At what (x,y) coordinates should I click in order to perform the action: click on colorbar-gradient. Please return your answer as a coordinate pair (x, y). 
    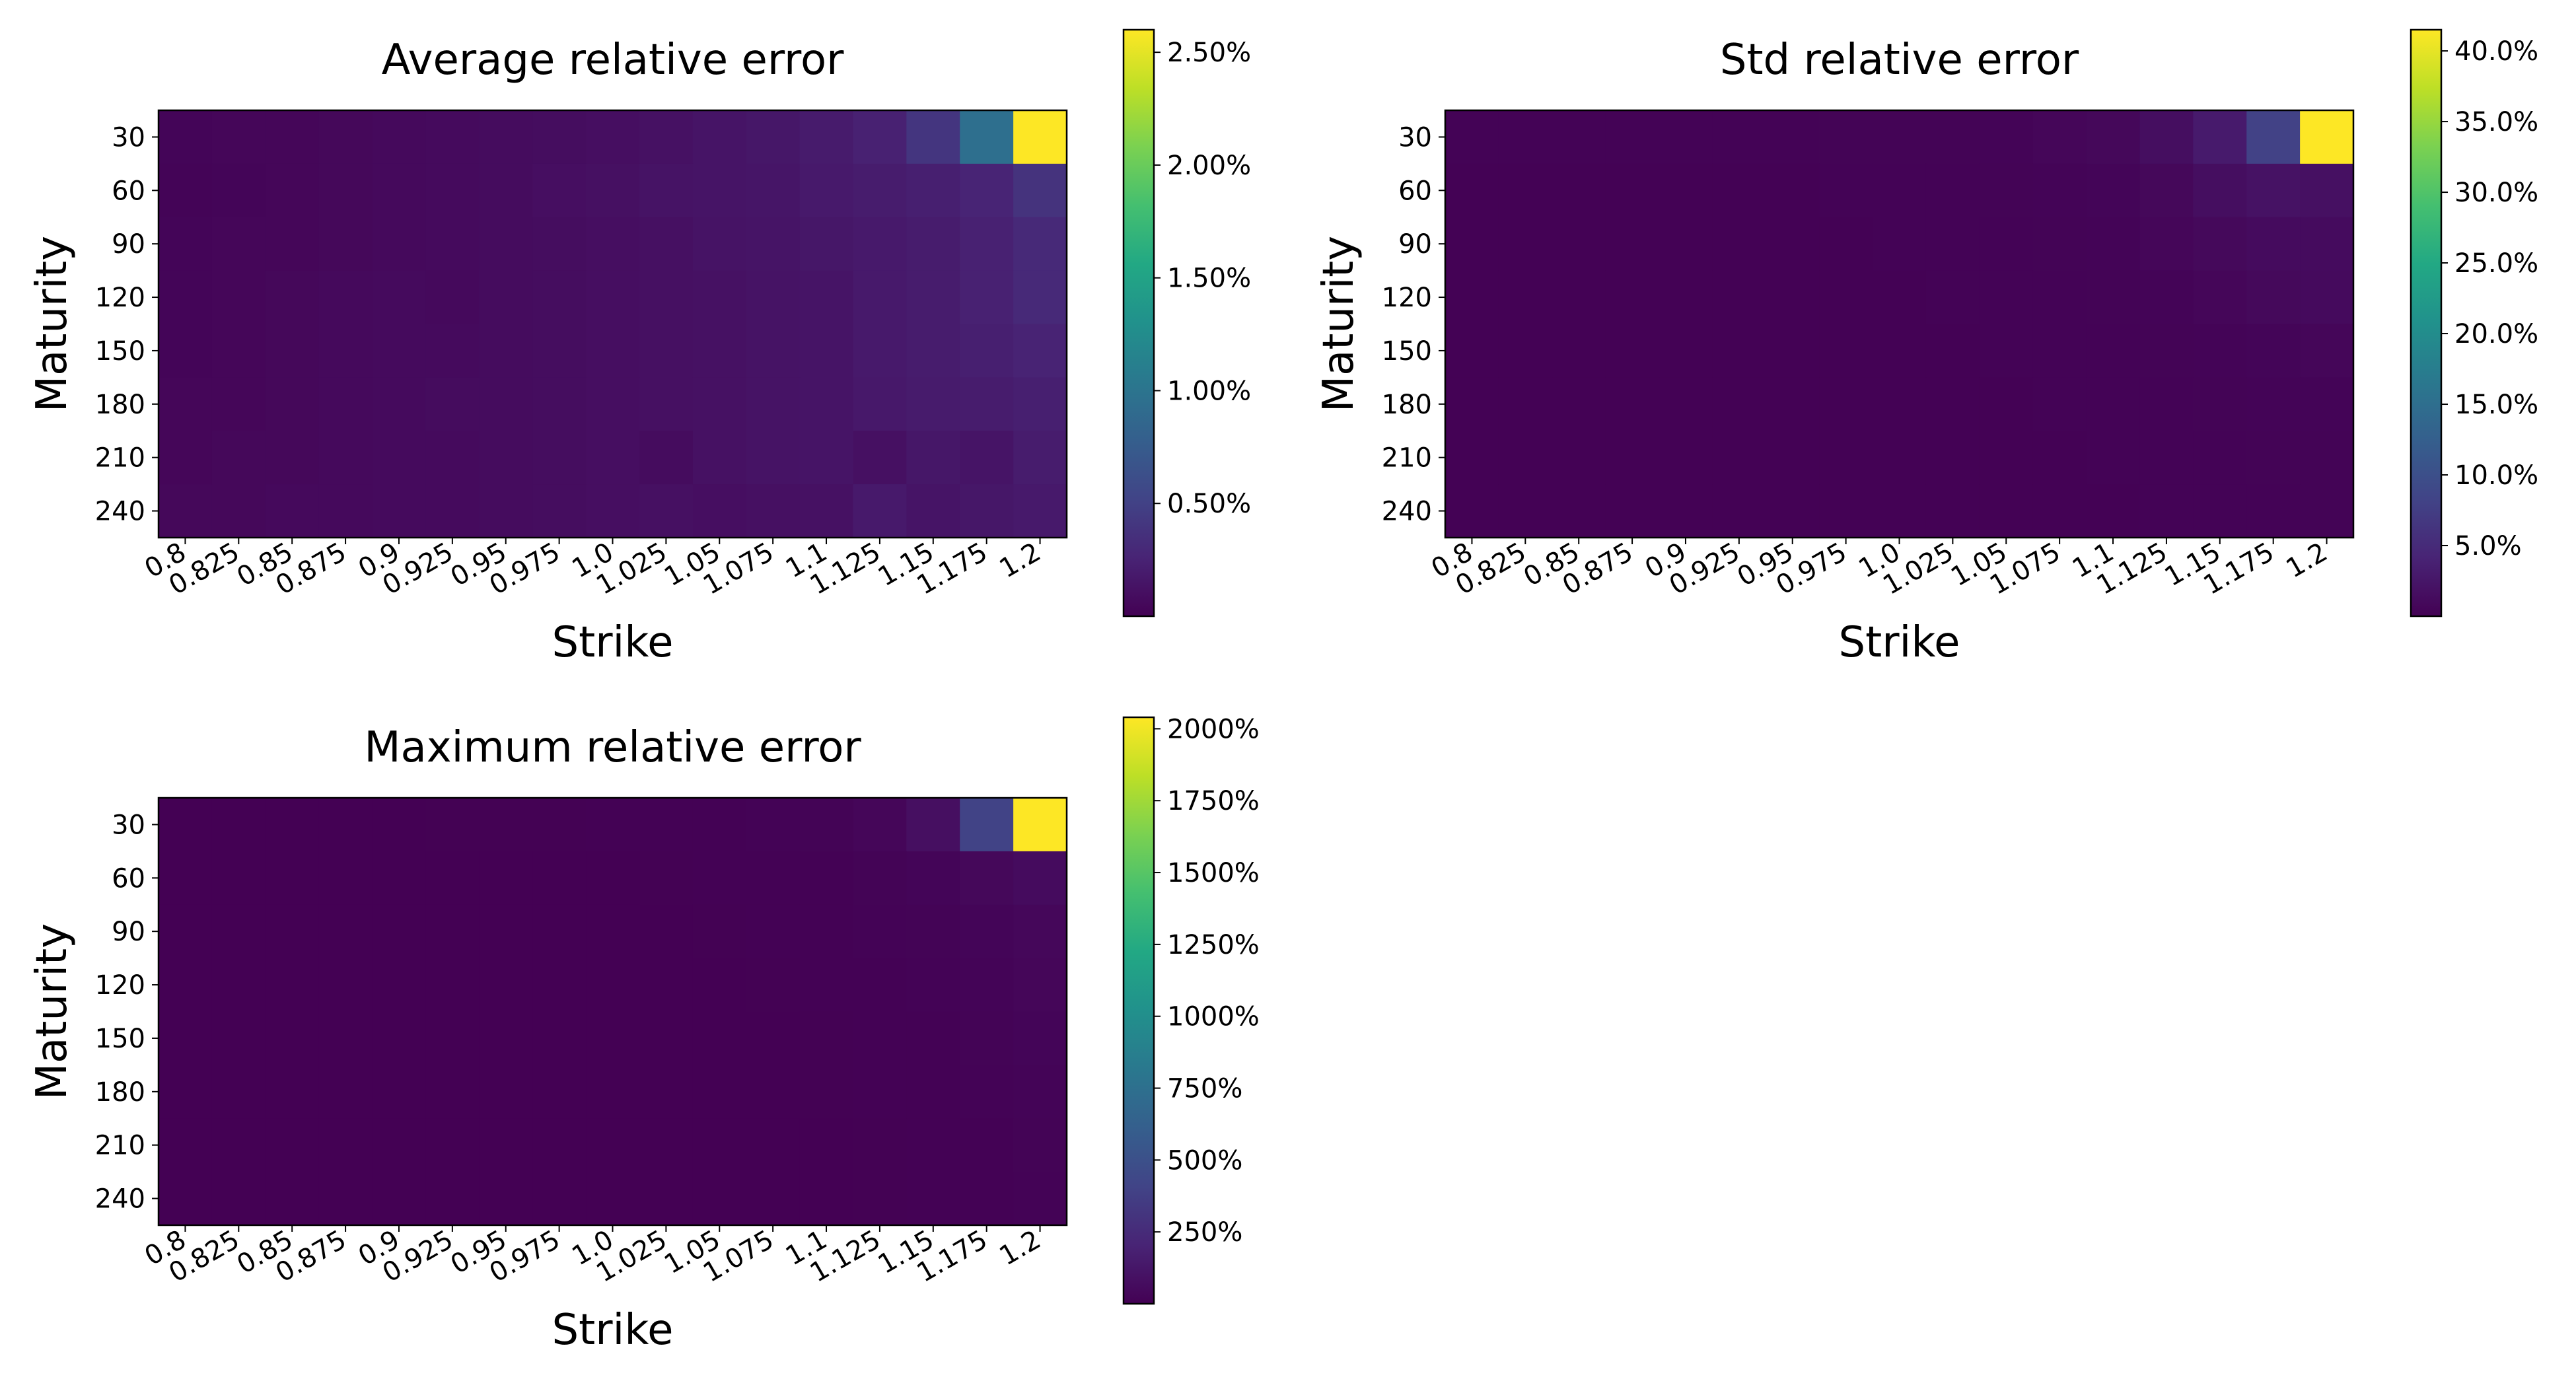
    Looking at the image, I should click on (1139, 1010).